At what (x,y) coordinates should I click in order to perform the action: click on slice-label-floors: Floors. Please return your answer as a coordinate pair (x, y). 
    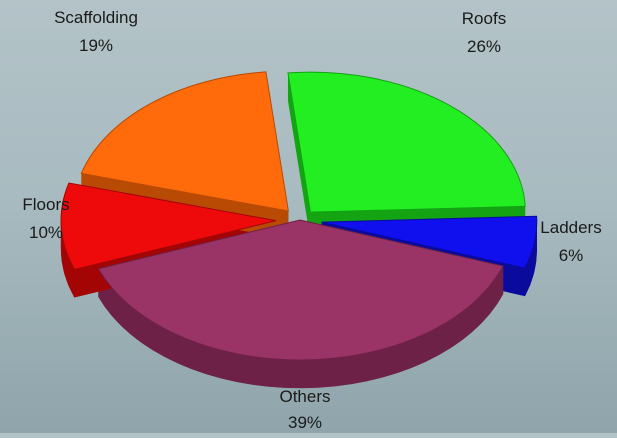
    Looking at the image, I should click on (45, 204).